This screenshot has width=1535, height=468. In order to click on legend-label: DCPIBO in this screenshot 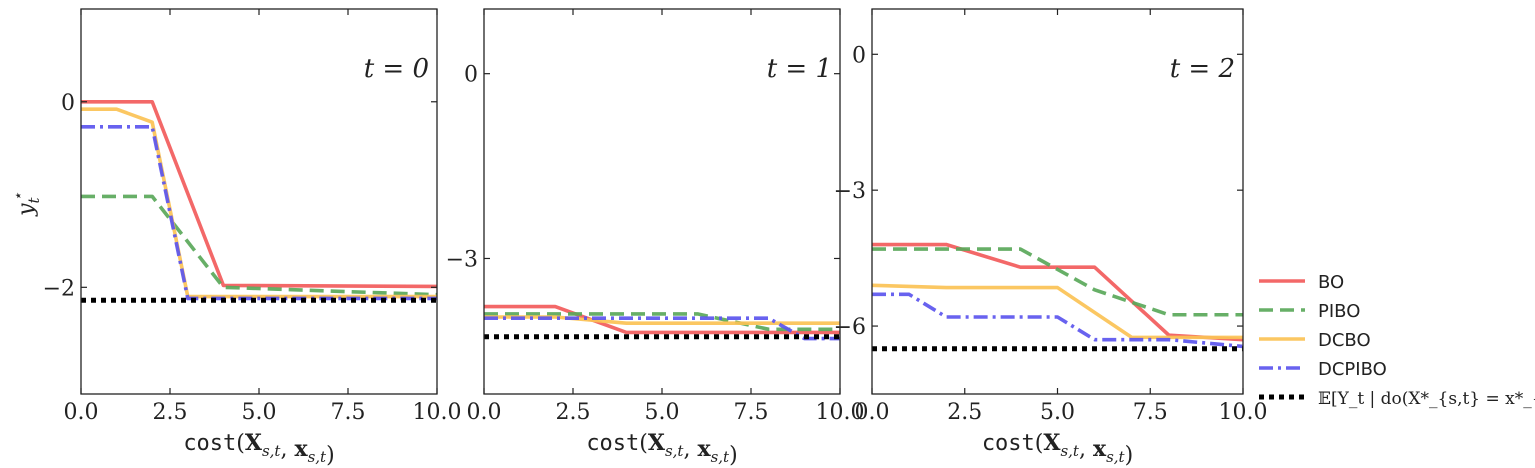, I will do `click(1352, 369)`.